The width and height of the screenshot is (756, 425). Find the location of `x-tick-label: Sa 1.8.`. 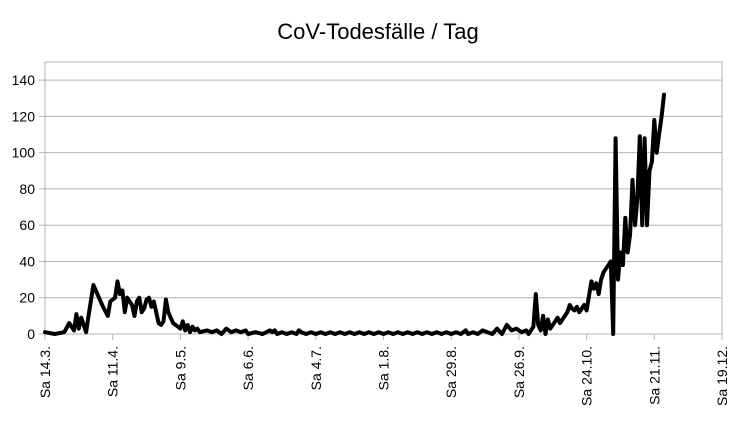

x-tick-label: Sa 1.8. is located at coordinates (384, 368).